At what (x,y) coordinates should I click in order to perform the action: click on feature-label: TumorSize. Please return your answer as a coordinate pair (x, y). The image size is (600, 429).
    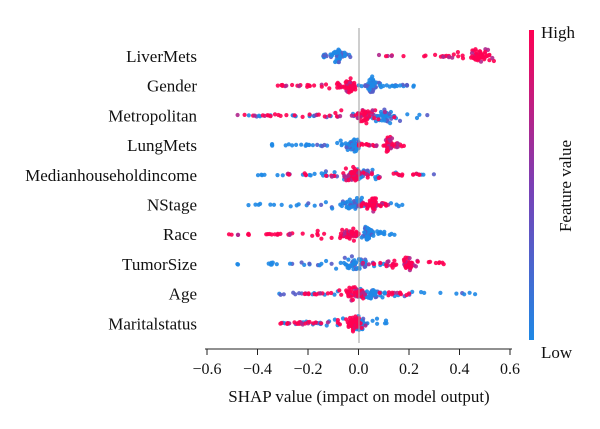
    Looking at the image, I should click on (159, 264).